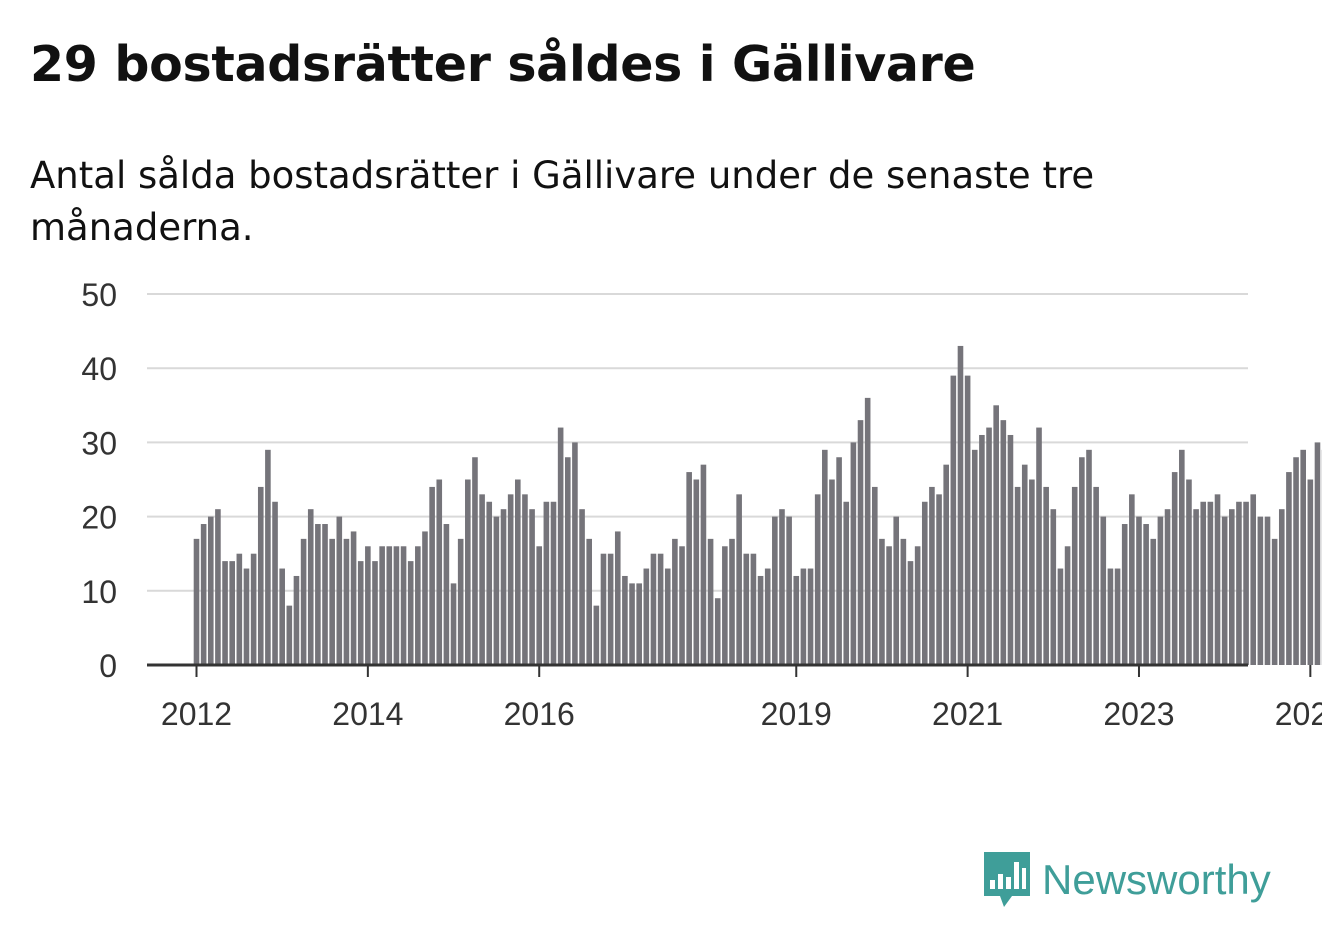 The image size is (1322, 939). What do you see at coordinates (796, 714) in the screenshot?
I see `x-tick-label: 2019` at bounding box center [796, 714].